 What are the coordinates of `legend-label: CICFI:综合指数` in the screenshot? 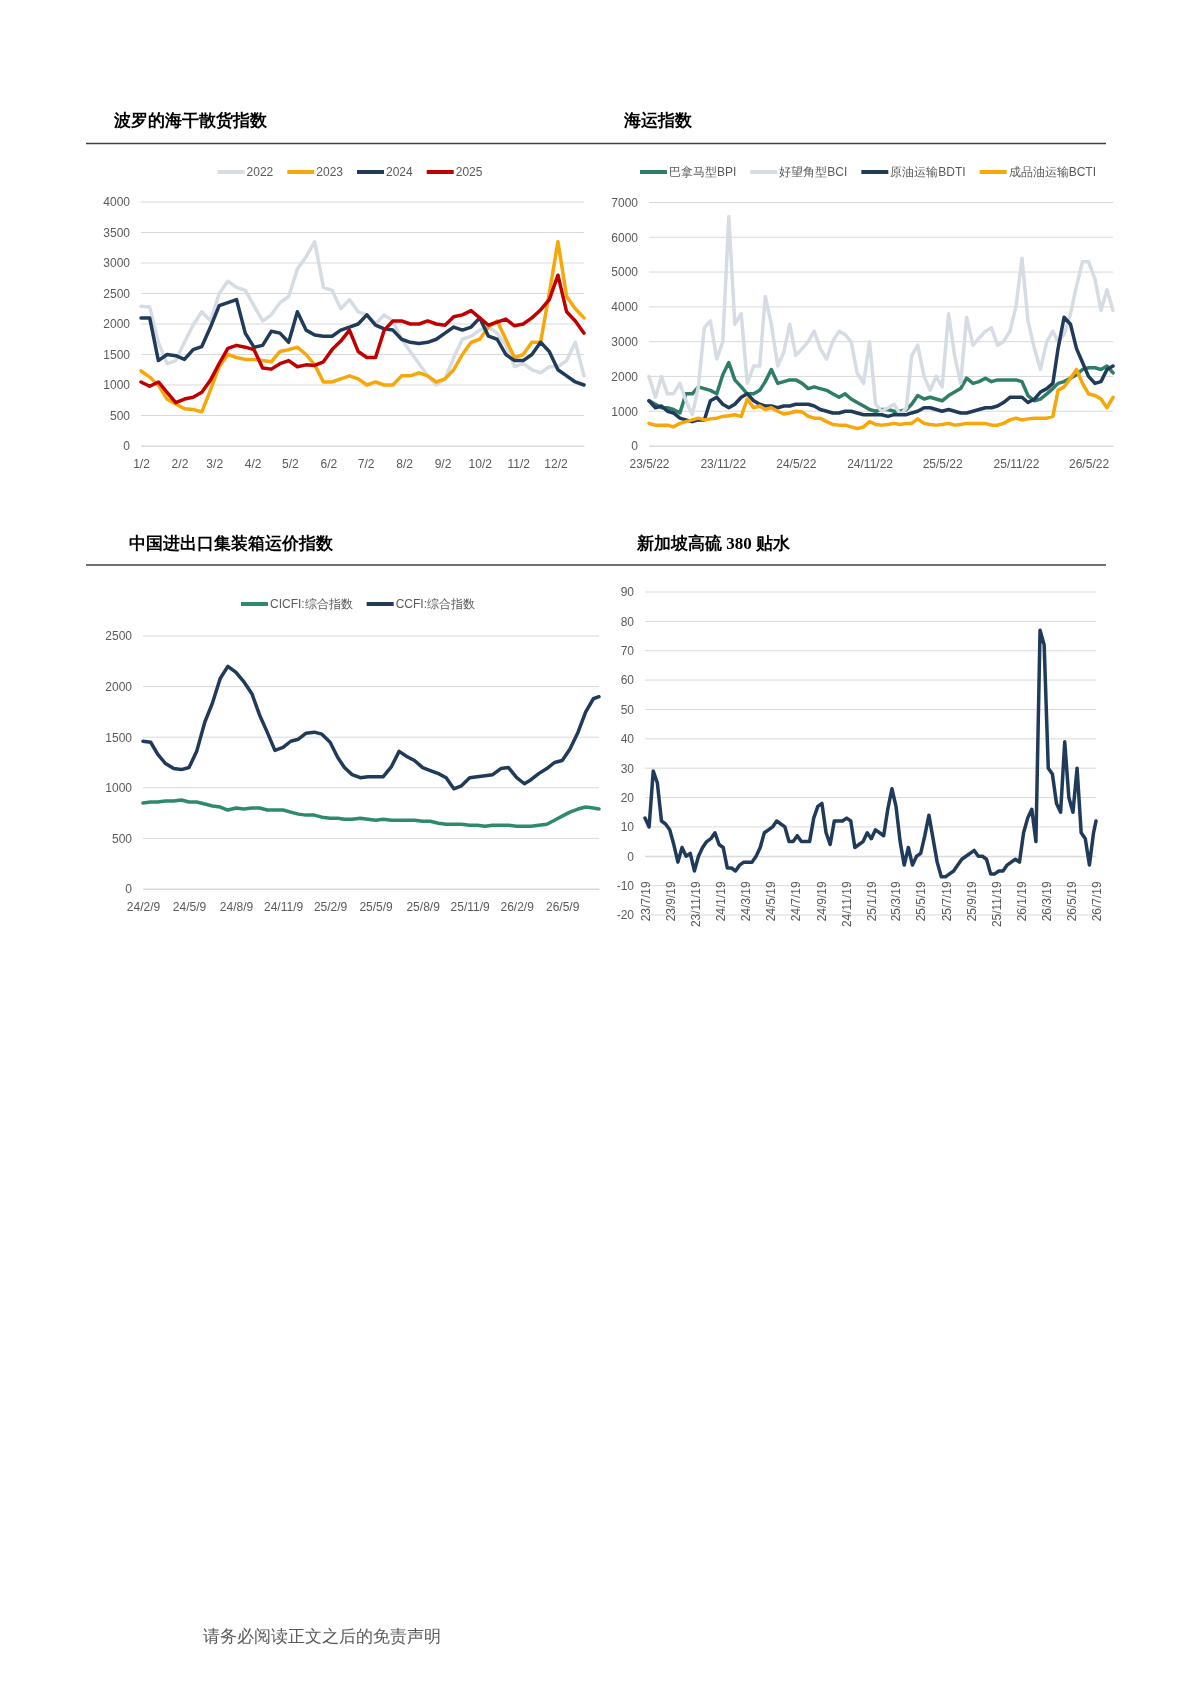 It's located at (311, 604).